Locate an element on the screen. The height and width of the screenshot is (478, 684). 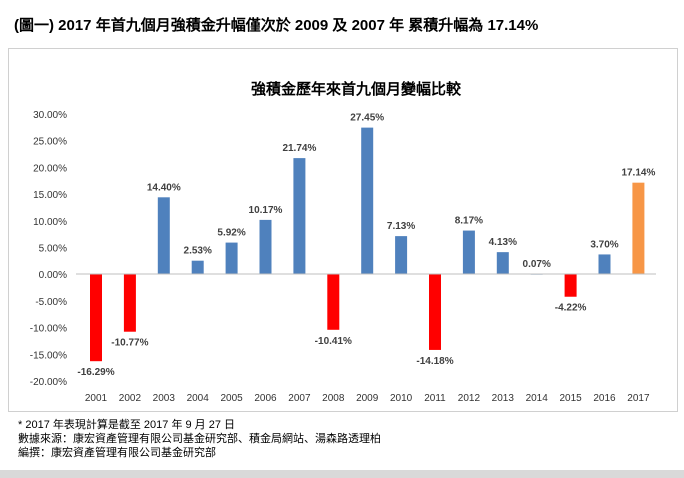
bar-2008 is located at coordinates (333, 302).